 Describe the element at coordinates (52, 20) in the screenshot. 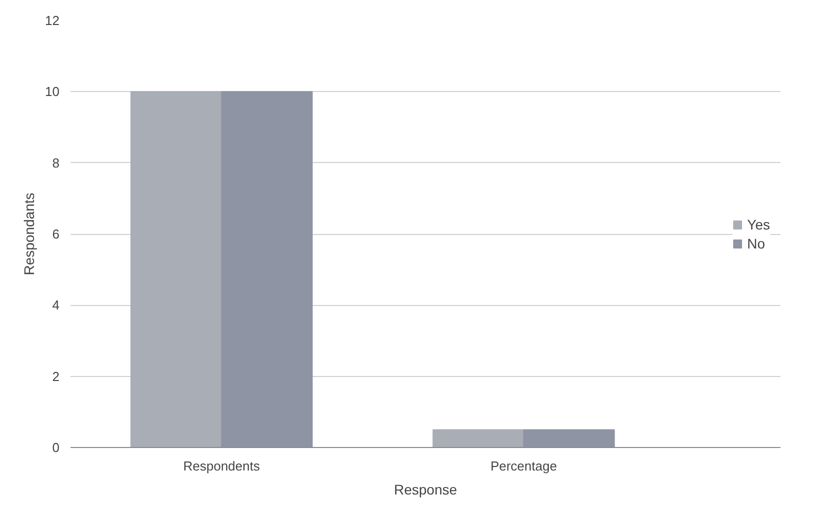

I see `y-tick-label: 12` at that location.